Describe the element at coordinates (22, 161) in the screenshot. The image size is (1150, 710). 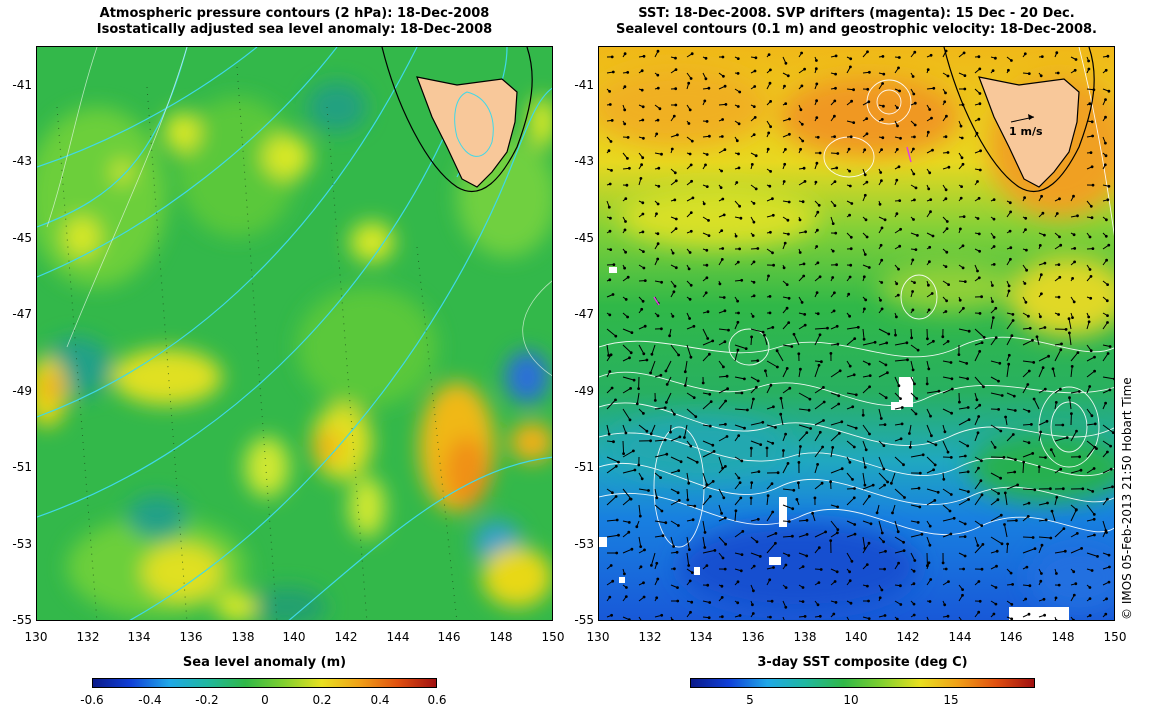
I see `lat-tick-43: -43` at that location.